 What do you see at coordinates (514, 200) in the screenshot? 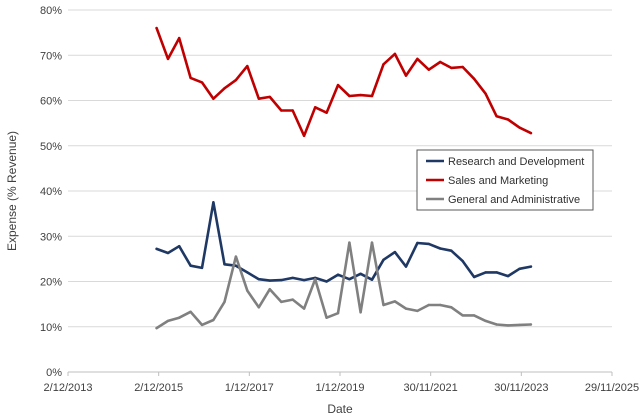
I see `legend-label: General and Administrative` at bounding box center [514, 200].